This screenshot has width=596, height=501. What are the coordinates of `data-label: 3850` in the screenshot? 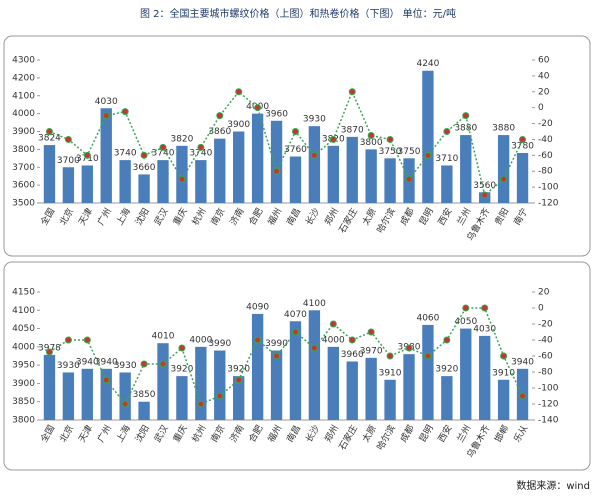 It's located at (144, 395).